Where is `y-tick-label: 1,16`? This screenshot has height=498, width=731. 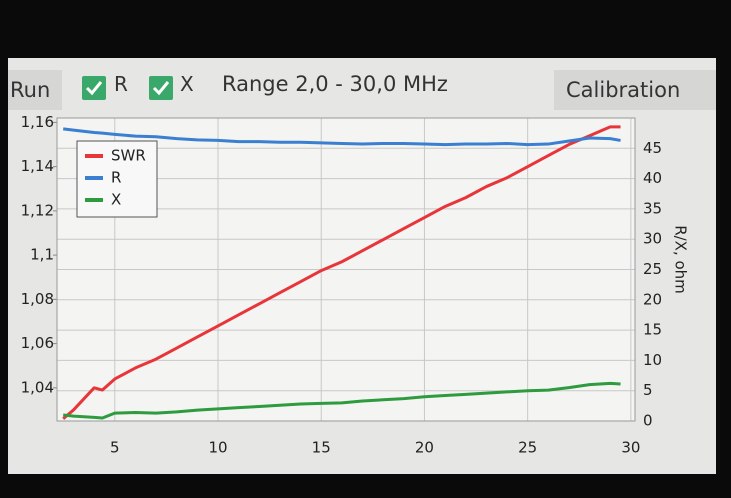
y-tick-label: 1,16 is located at coordinates (37, 122).